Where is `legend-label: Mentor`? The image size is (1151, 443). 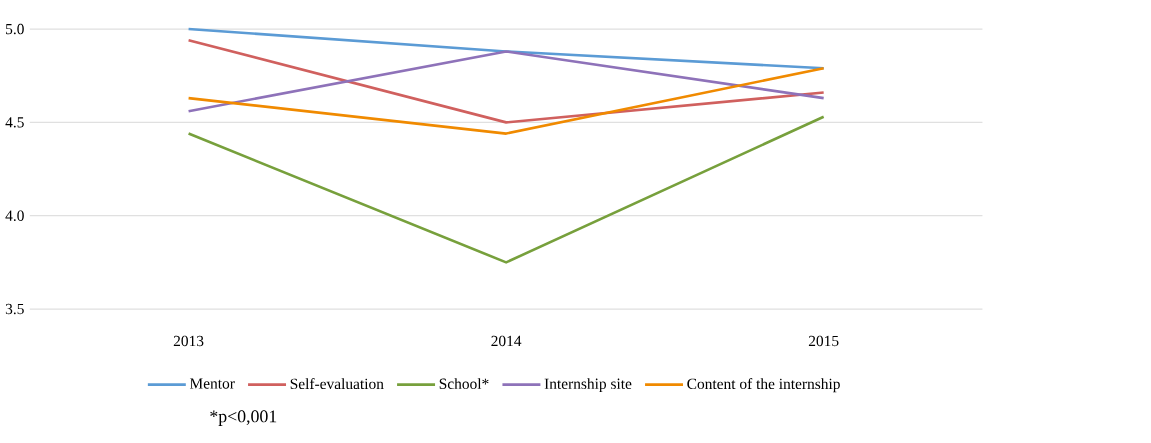
legend-label: Mentor is located at coordinates (212, 383).